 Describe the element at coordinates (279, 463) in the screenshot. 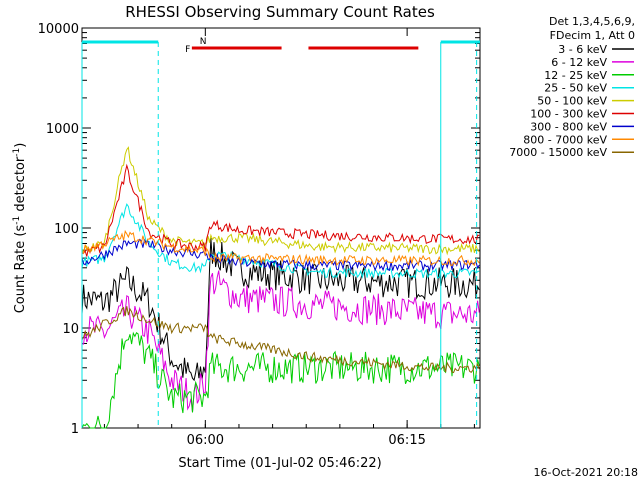

I see `x-axis-label: Start Time (01-Jul-02 05:46:22)` at that location.